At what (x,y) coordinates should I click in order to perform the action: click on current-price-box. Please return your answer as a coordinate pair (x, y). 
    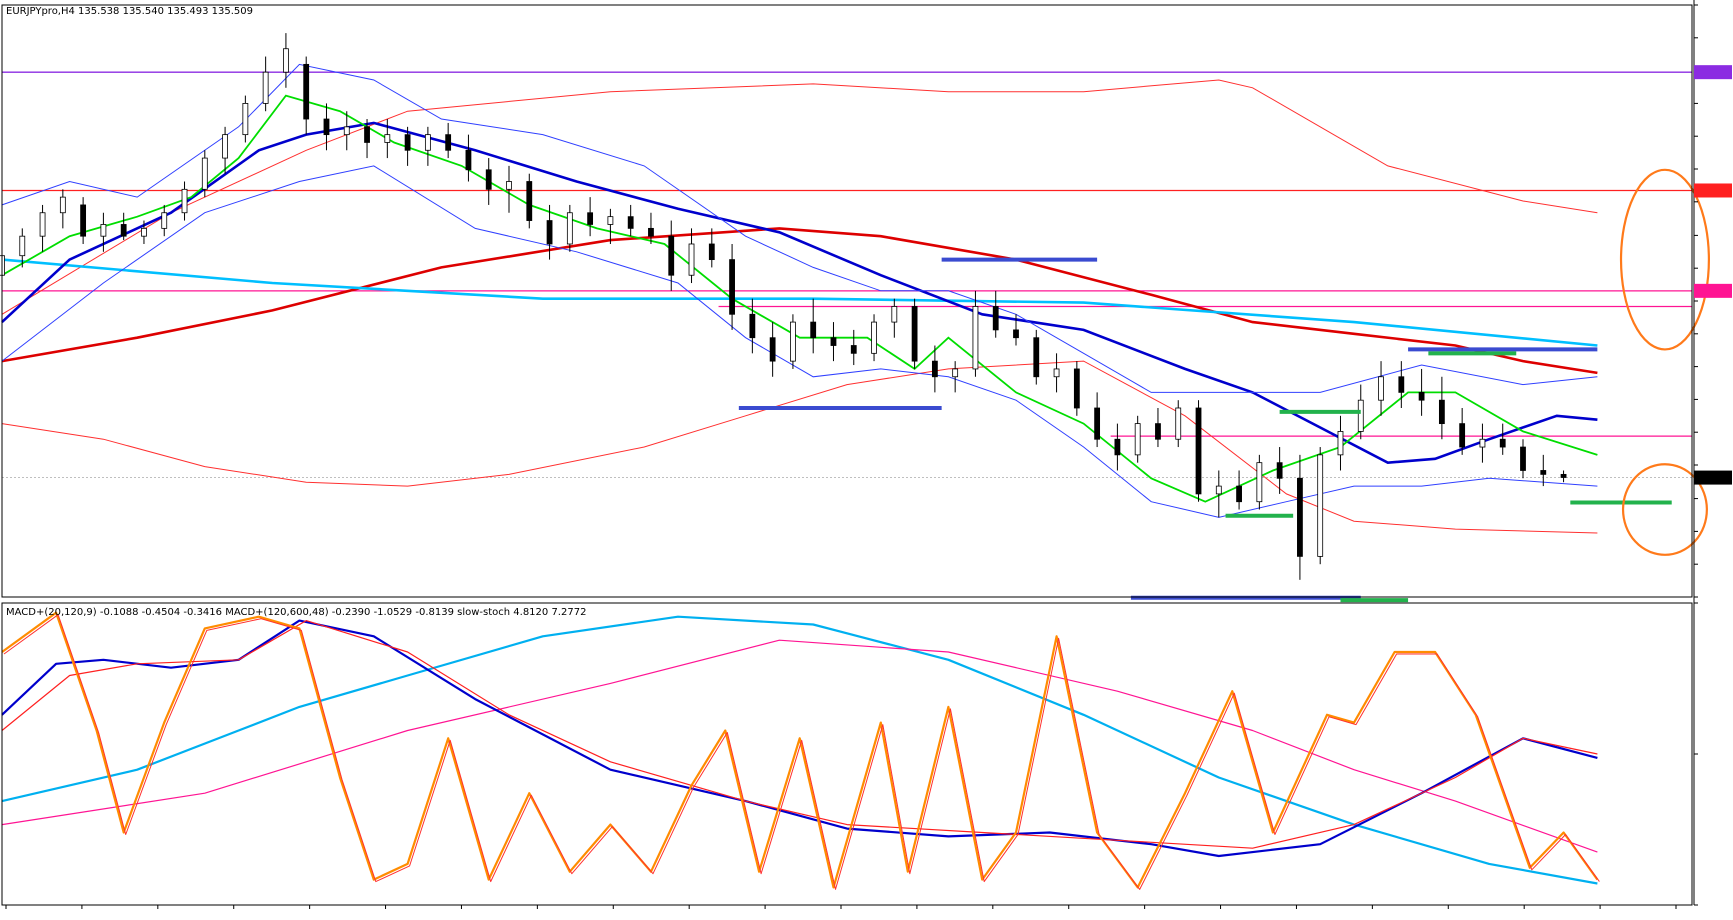
    Looking at the image, I should click on (1713, 477).